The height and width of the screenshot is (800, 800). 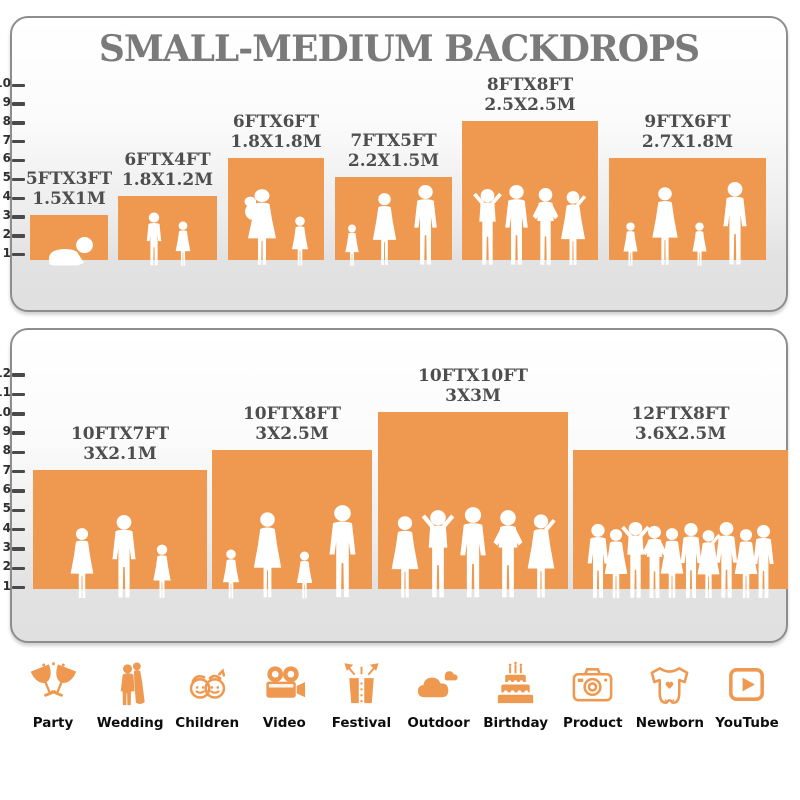 I want to click on backdrop-size-ft-label: 10FTX10FT, so click(x=473, y=375).